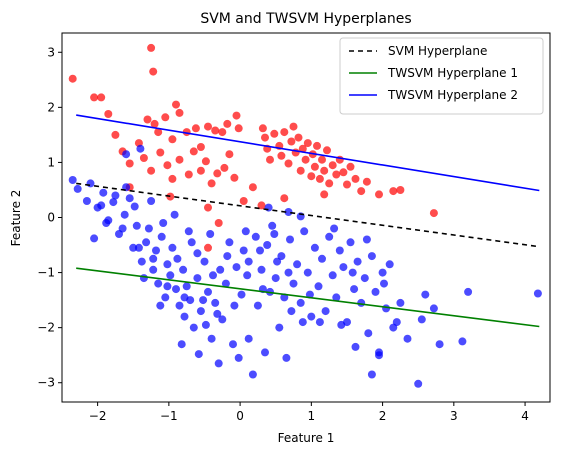 Image resolution: width=565 pixels, height=455 pixels. Describe the element at coordinates (51, 52) in the screenshot. I see `y-tick-label: 3` at that location.